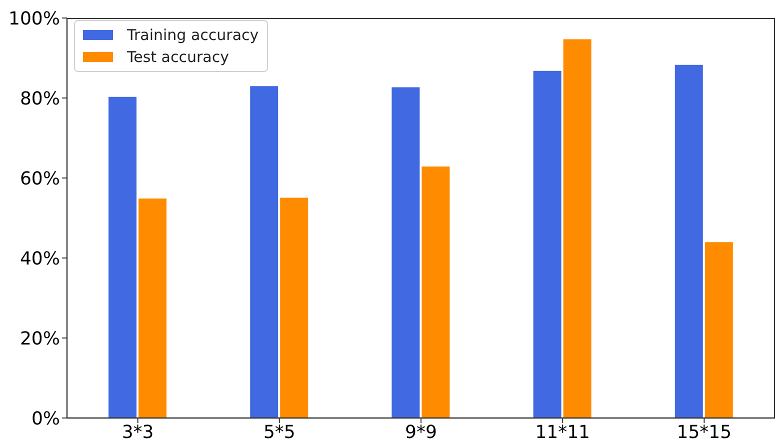  I want to click on x-tick-label: 15*15, so click(704, 432).